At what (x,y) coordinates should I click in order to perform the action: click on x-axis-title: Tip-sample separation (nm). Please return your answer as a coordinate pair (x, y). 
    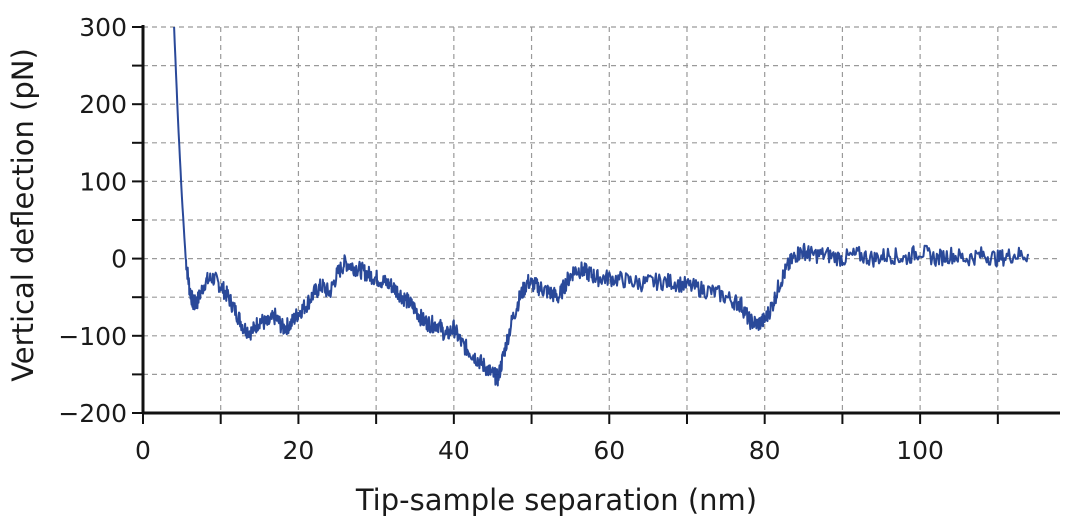
    Looking at the image, I should click on (556, 500).